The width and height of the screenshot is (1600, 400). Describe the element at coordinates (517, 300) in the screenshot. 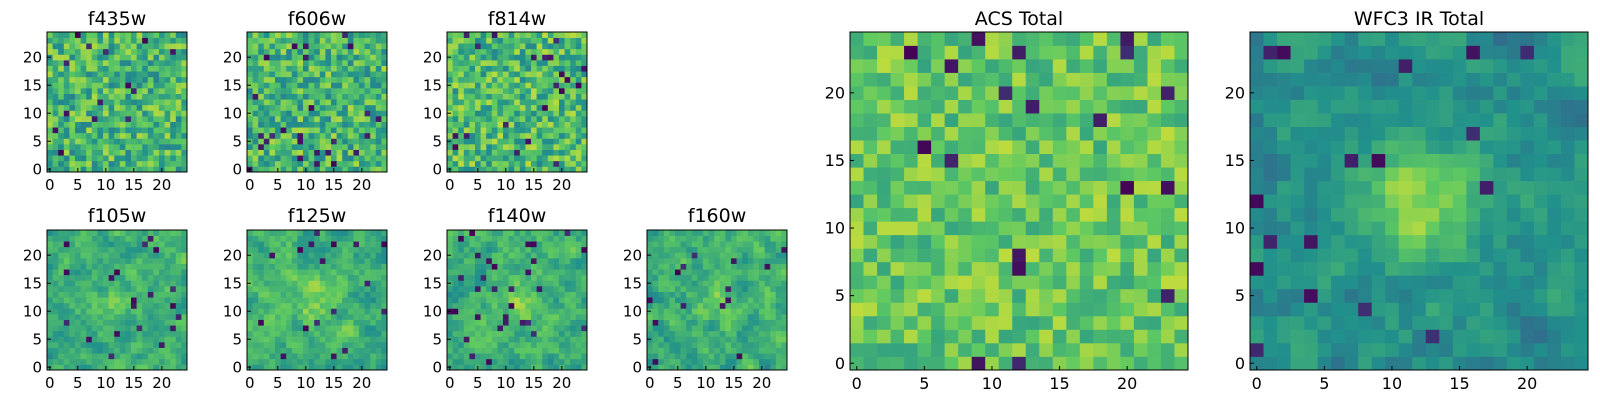

I see `heatmap-cells` at that location.